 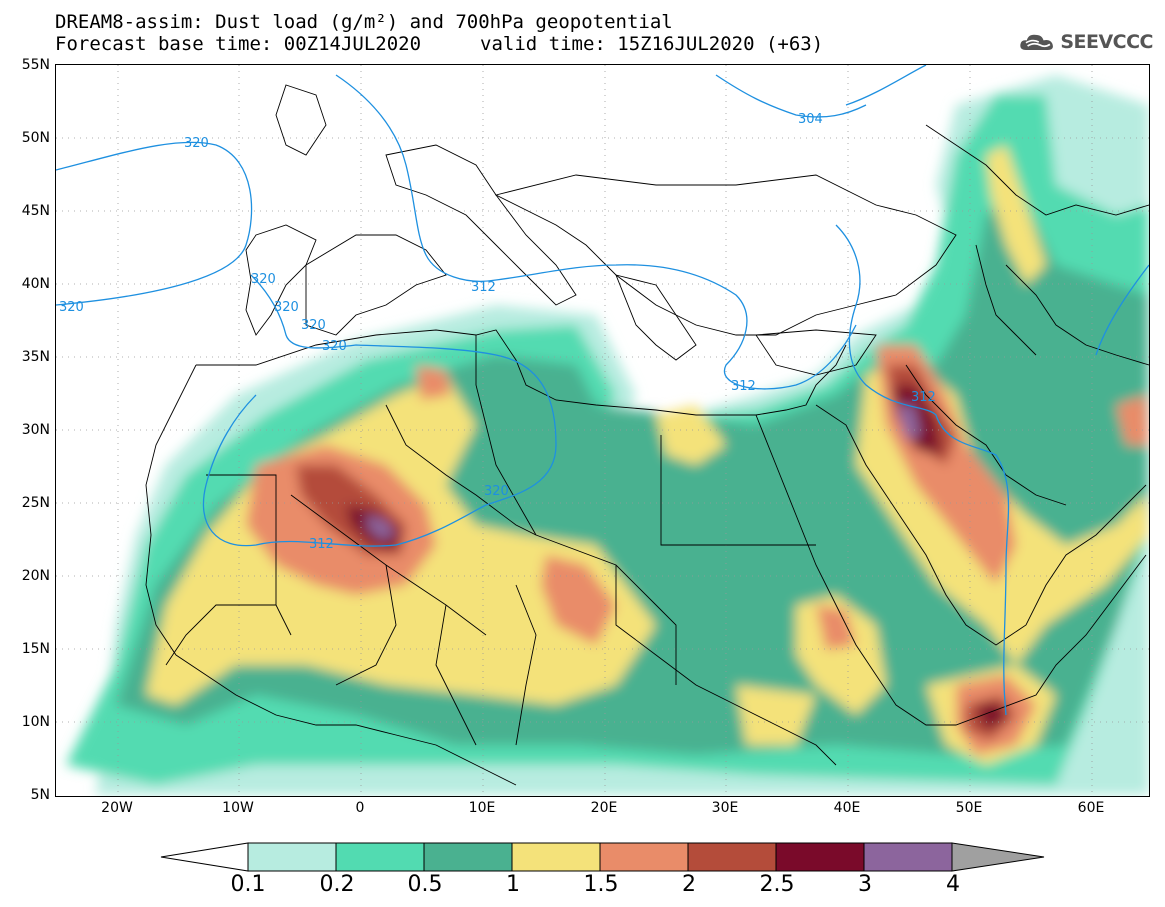 What do you see at coordinates (35, 357) in the screenshot?
I see `lat-label: 35N` at bounding box center [35, 357].